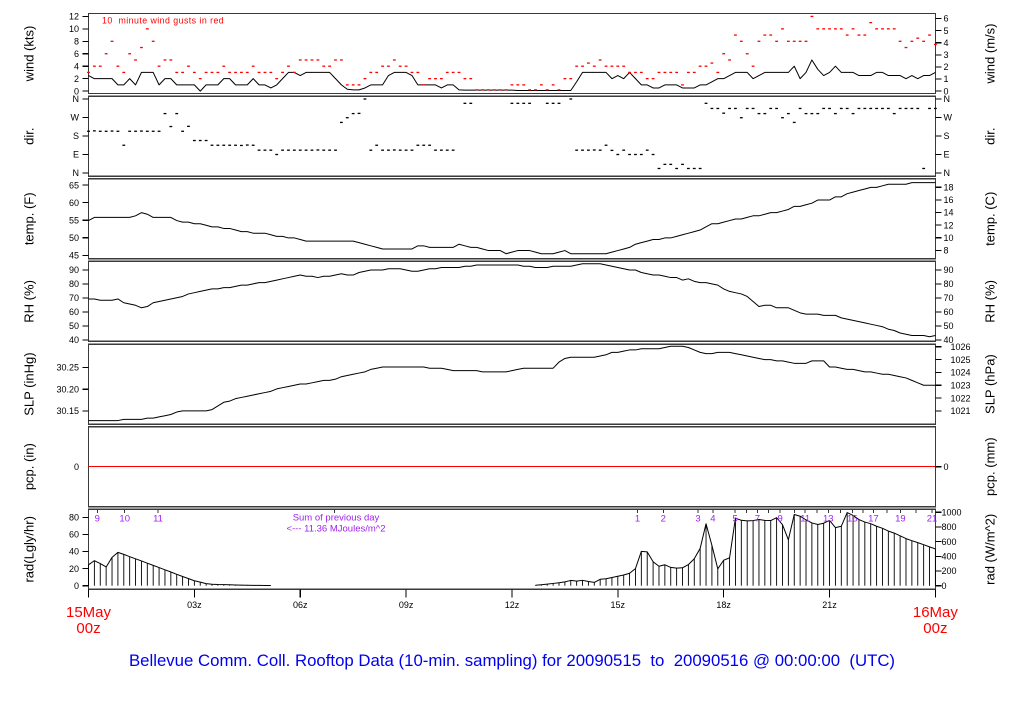 The image size is (1024, 705). What do you see at coordinates (637, 519) in the screenshot?
I see `svg-text: 1` at bounding box center [637, 519].